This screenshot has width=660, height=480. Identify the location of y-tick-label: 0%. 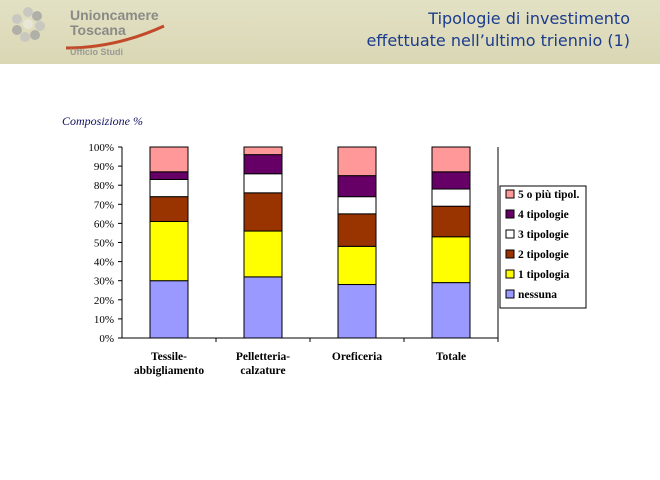
(106, 339).